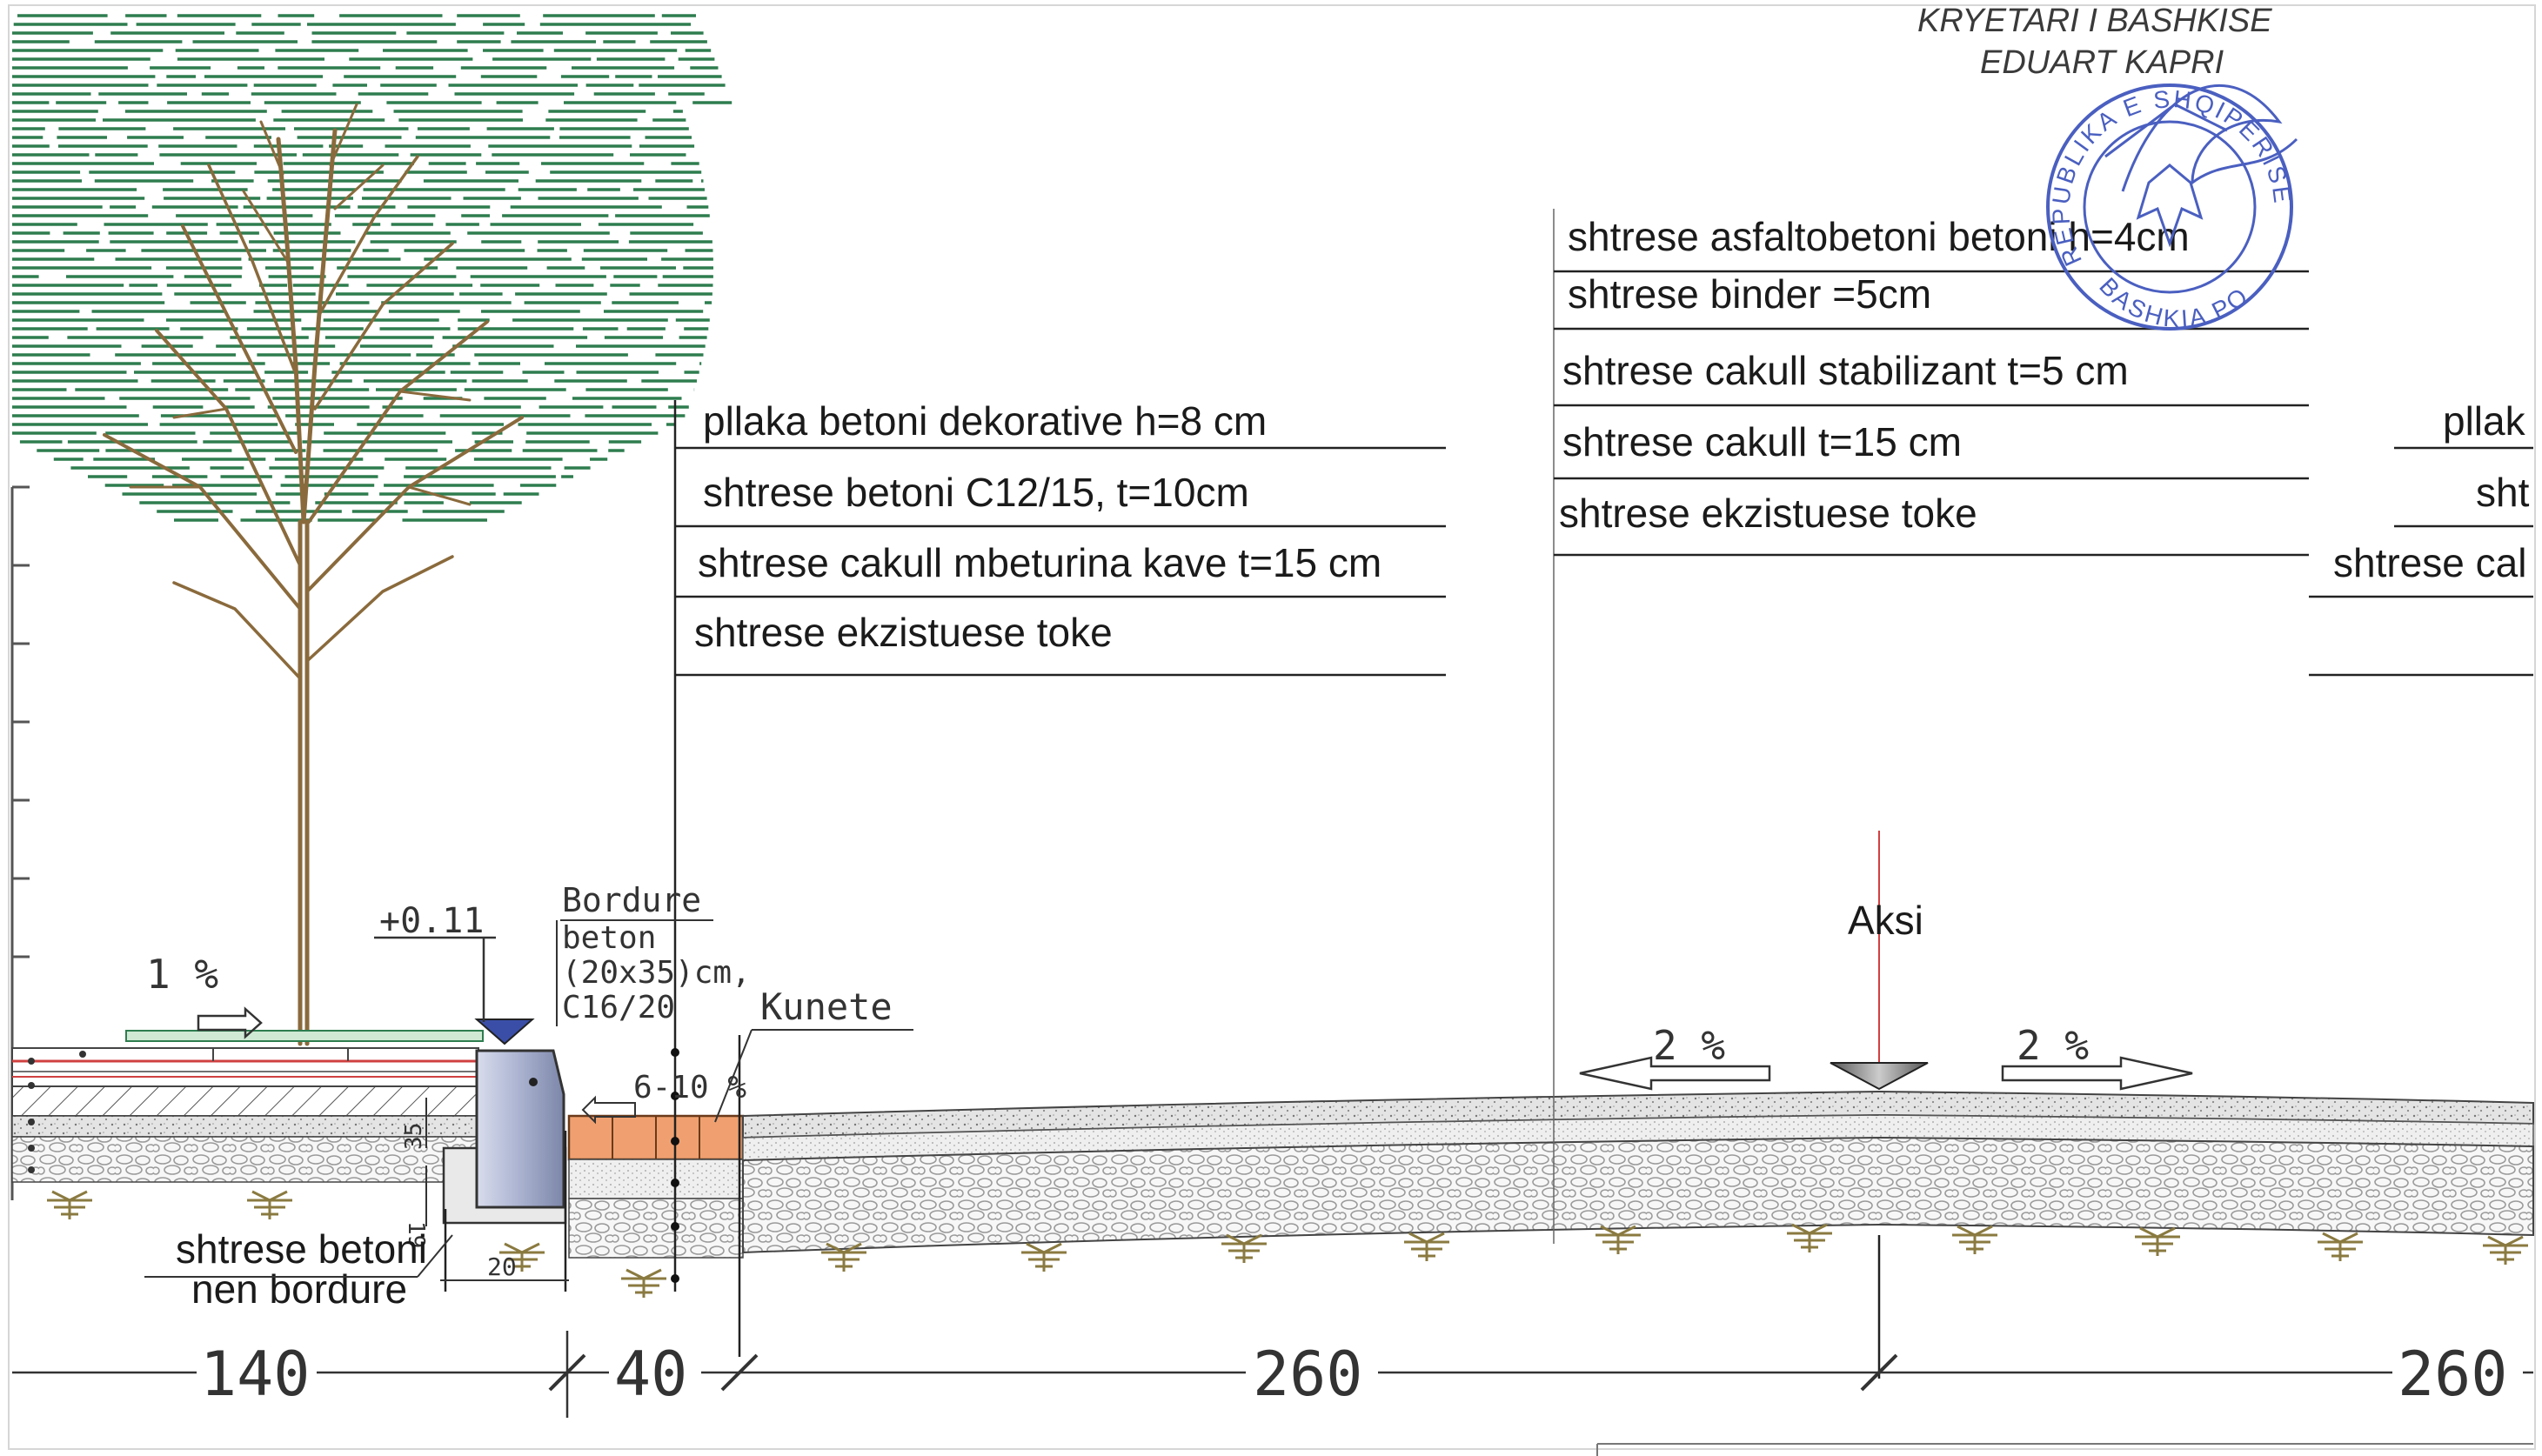 The height and width of the screenshot is (1456, 2542). What do you see at coordinates (826, 1006) in the screenshot?
I see `gutter-label-text: Kunete` at bounding box center [826, 1006].